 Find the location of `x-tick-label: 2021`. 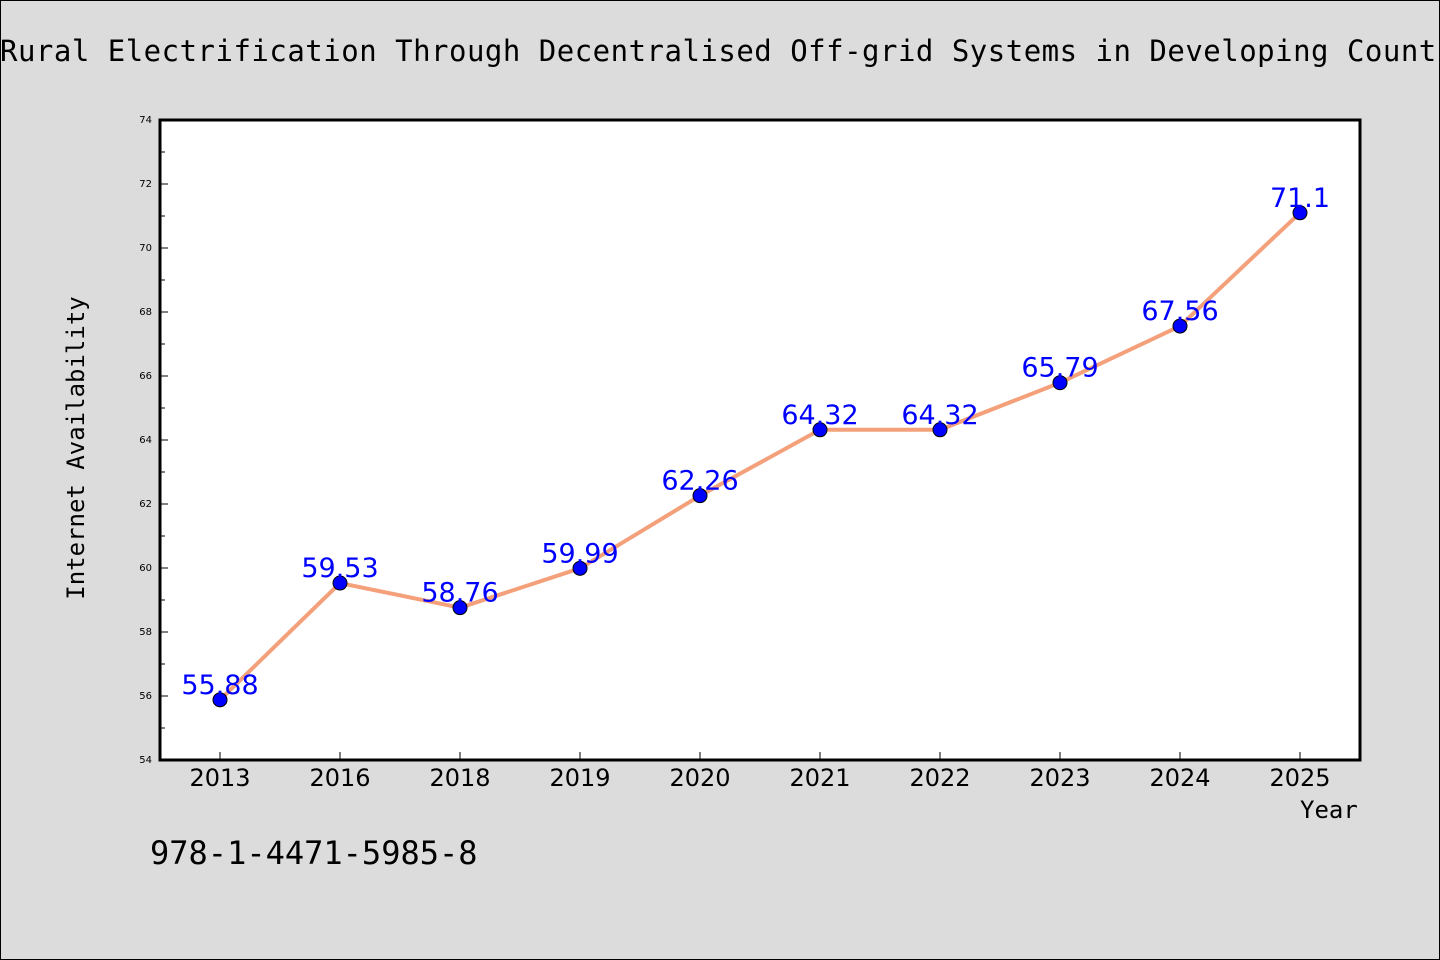

x-tick-label: 2021 is located at coordinates (819, 778).